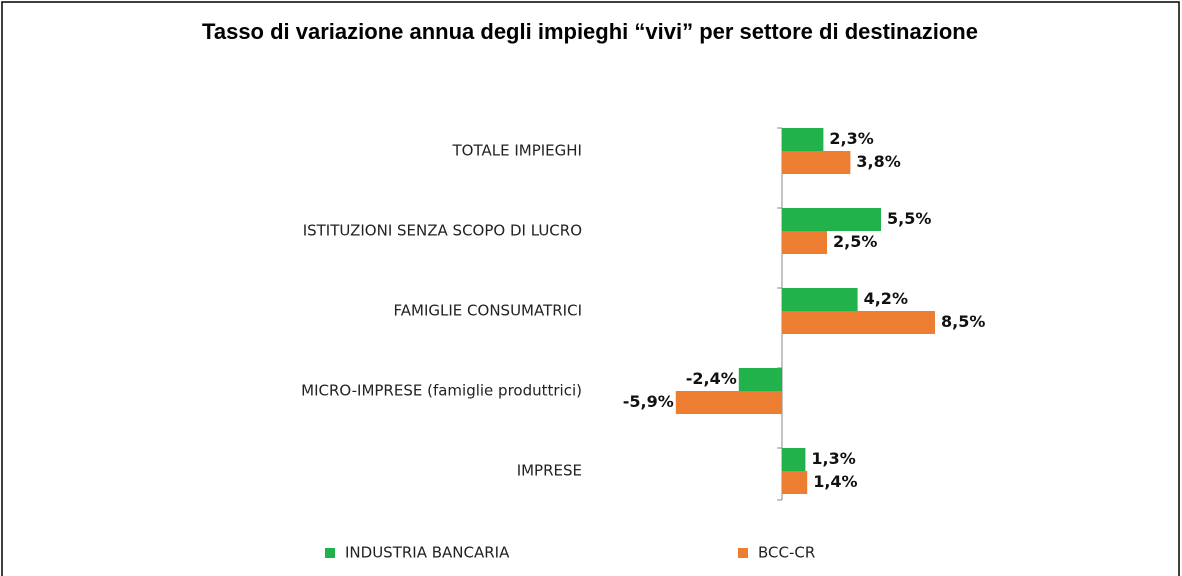 This screenshot has width=1182, height=576. I want to click on value-label: -5,9%, so click(648, 401).